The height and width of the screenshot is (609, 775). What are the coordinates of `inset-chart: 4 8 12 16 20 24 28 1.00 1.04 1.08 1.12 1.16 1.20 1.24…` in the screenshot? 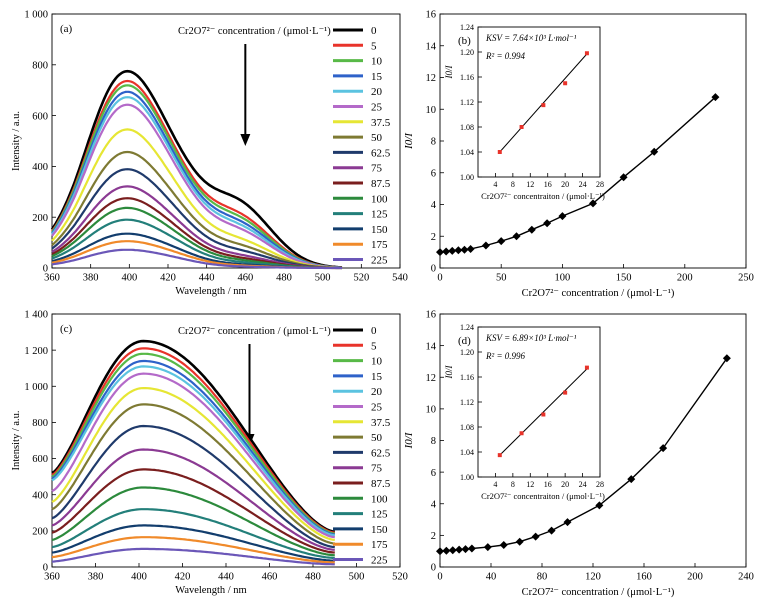 It's located at (524, 412).